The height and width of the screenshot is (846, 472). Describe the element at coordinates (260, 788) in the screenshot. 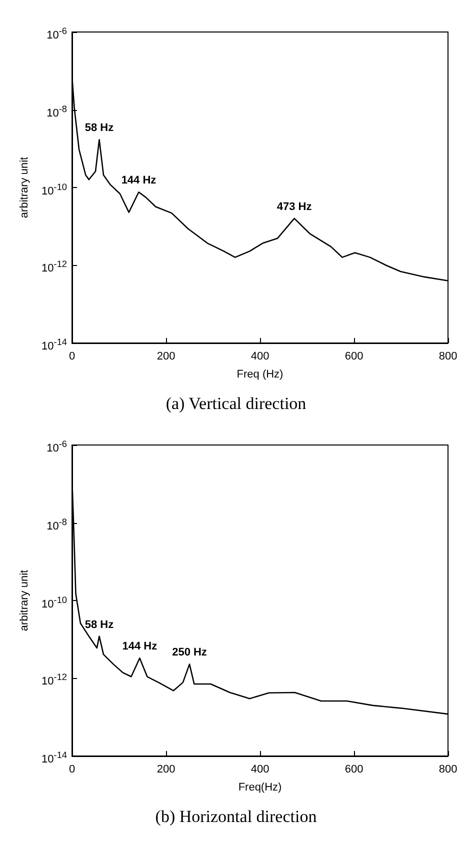

I see `x-axis-title: Freq(Hz)` at that location.